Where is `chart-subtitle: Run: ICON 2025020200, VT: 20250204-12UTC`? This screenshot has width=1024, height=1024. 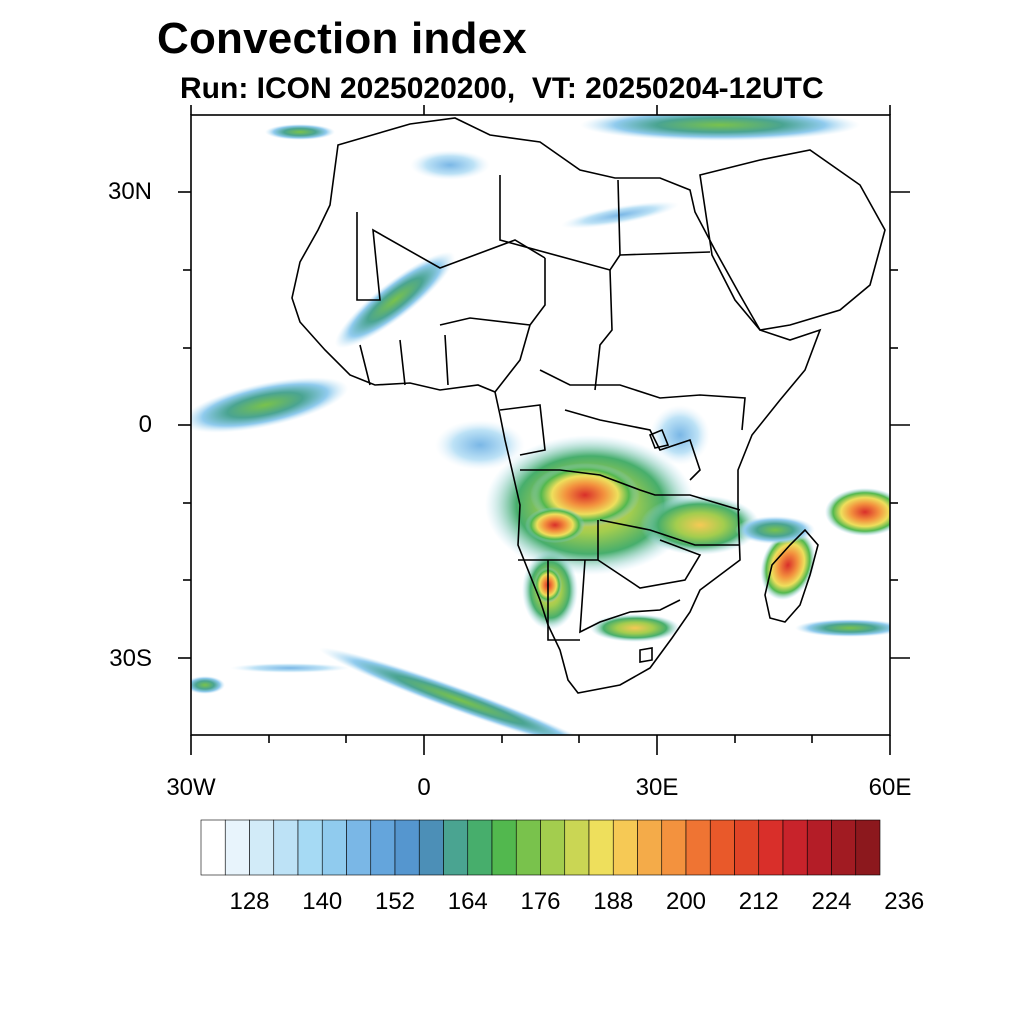 chart-subtitle: Run: ICON 2025020200, VT: 20250204-12UTC is located at coordinates (502, 88).